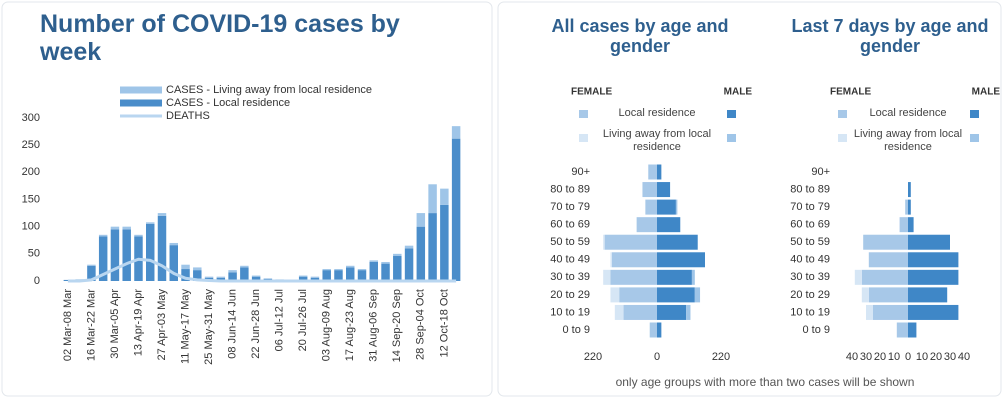 The width and height of the screenshot is (1003, 399). I want to click on chart-title: Last 7 days by age and gender, so click(890, 36).